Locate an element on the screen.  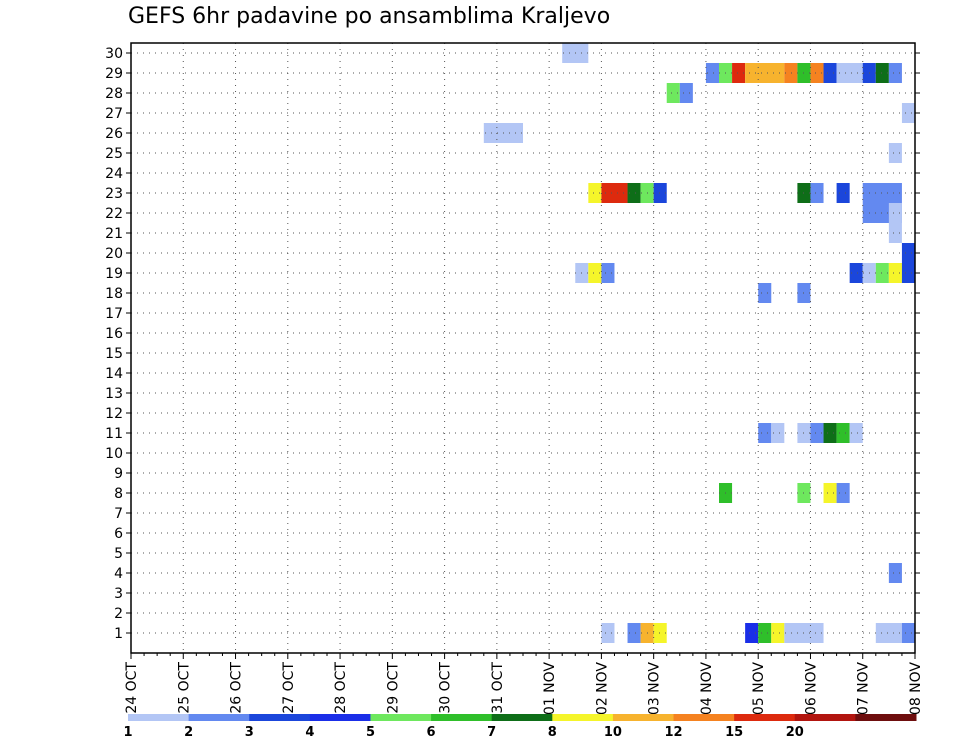
legend-label: 12 is located at coordinates (673, 732).